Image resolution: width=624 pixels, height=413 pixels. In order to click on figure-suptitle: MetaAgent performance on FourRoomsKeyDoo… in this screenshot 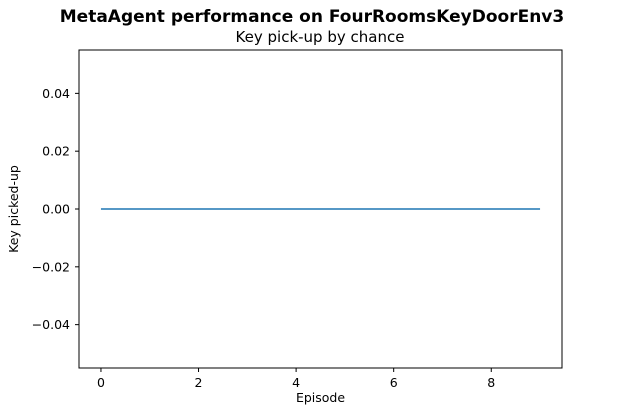, I will do `click(312, 17)`.